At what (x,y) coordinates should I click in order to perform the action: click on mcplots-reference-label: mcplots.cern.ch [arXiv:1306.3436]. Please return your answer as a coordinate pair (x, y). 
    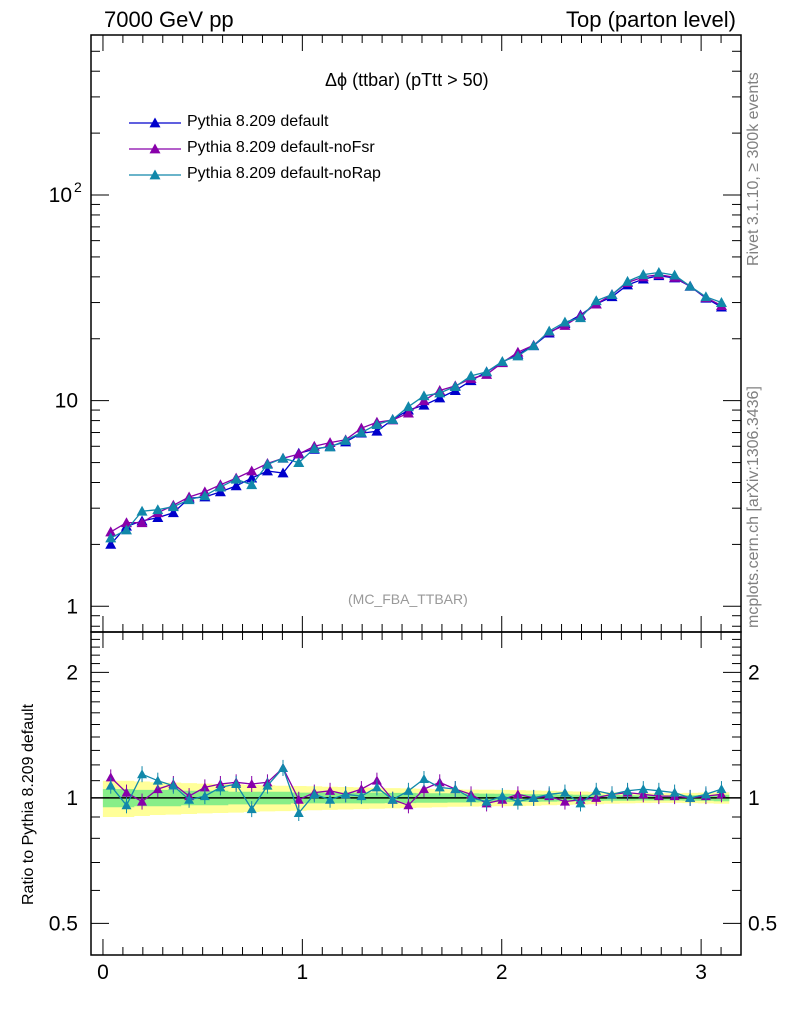
    Looking at the image, I should click on (753, 507).